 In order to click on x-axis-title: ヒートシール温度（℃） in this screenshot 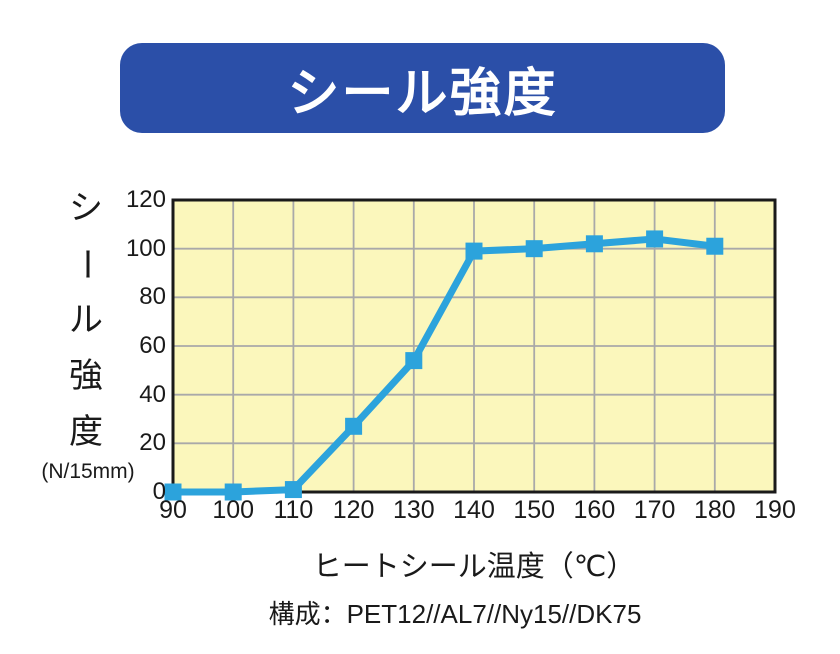, I will do `click(474, 567)`.